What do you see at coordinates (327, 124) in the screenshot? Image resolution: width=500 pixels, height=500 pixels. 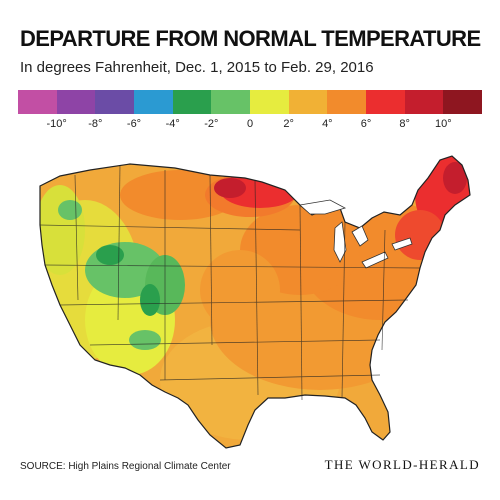 I see `legend-tick-label: 4°` at bounding box center [327, 124].